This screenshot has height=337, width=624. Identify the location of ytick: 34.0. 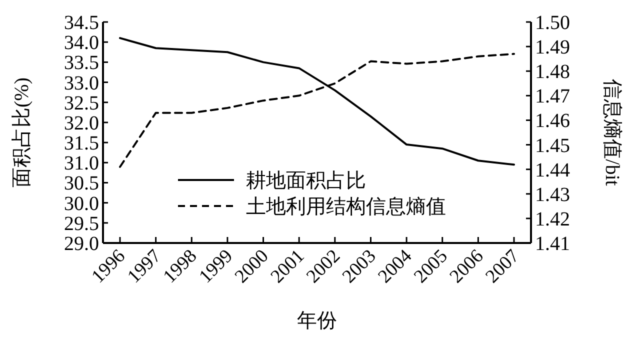
(81, 43).